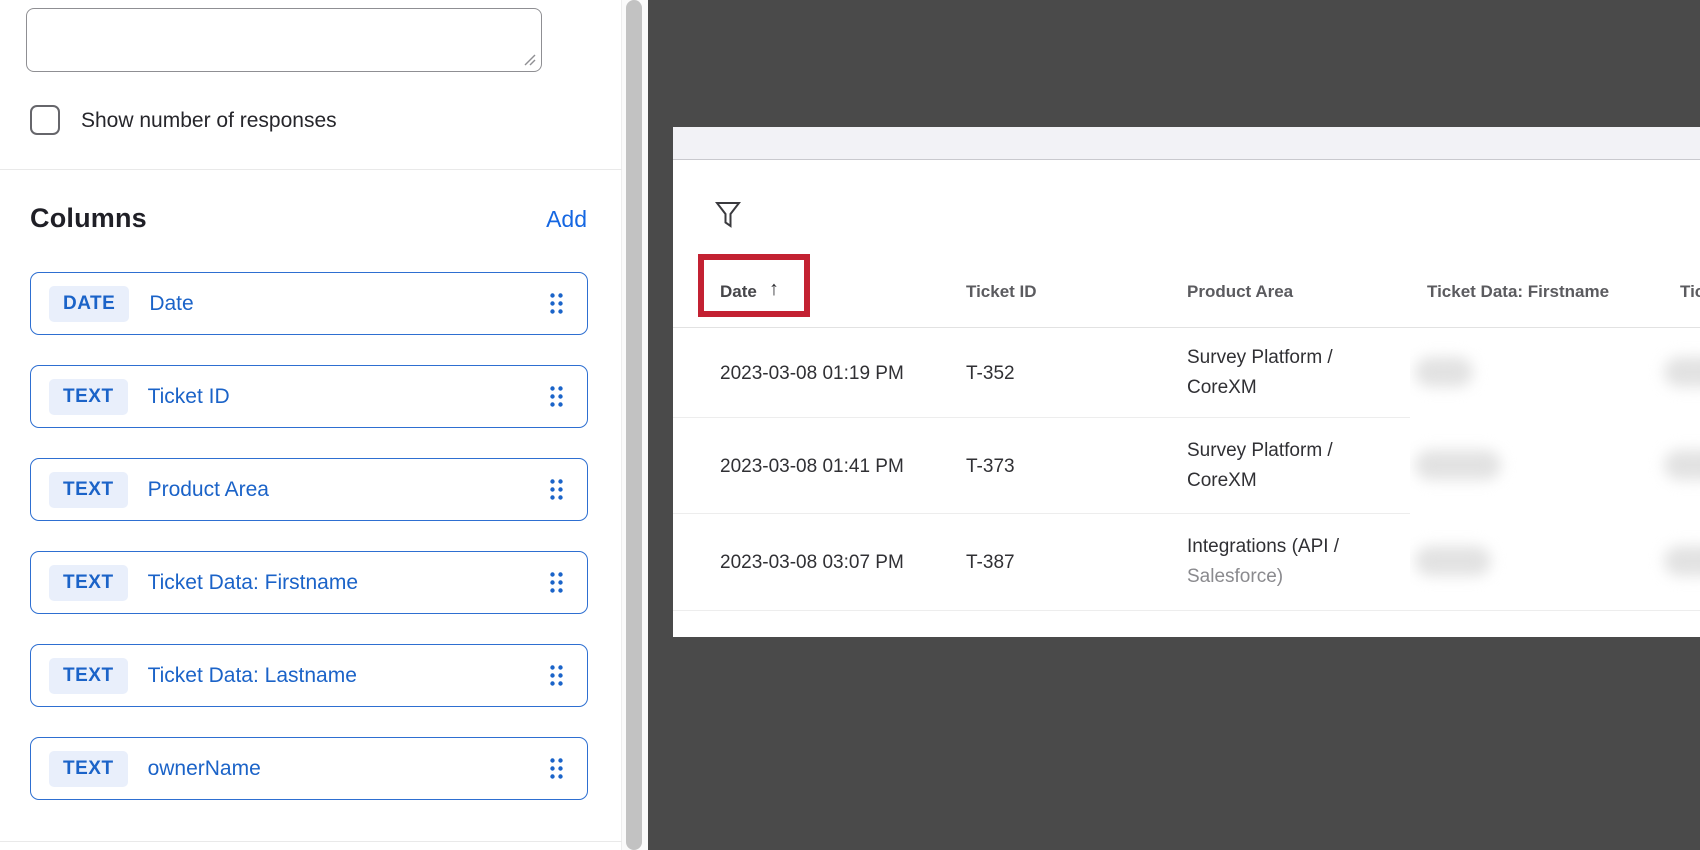 The width and height of the screenshot is (1700, 850). Describe the element at coordinates (1555, 469) in the screenshot. I see `redacted-data-region` at that location.